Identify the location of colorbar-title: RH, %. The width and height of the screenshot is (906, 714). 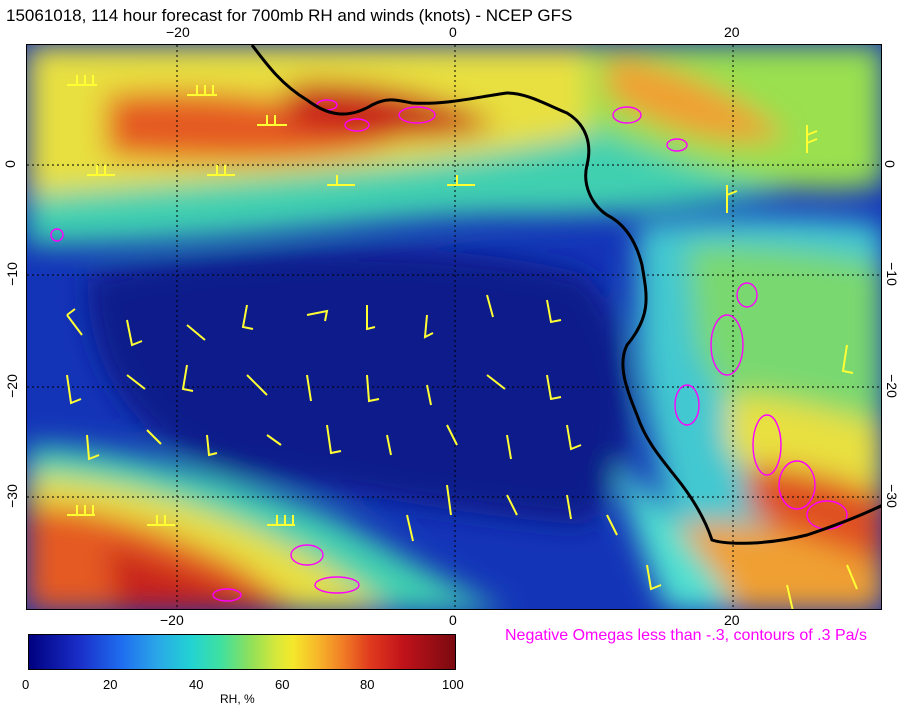
(237, 699).